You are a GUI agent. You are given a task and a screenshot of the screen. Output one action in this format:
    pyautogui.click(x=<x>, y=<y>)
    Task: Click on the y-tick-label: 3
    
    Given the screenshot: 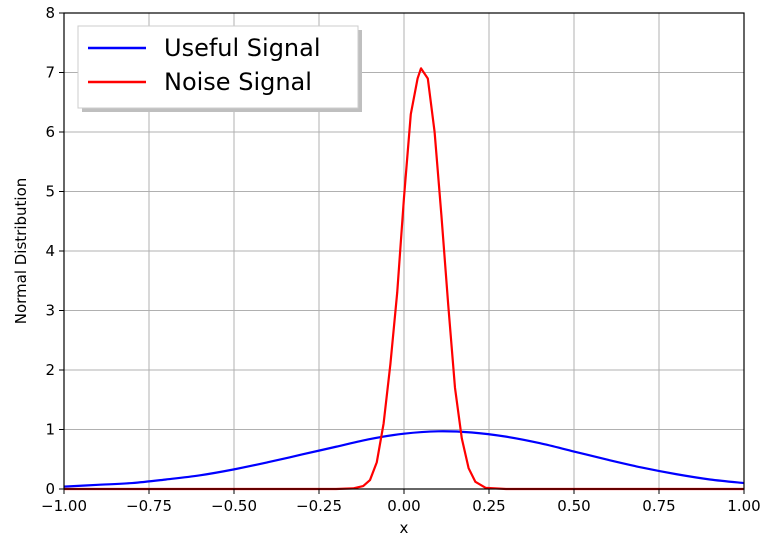 What is the action you would take?
    pyautogui.click(x=50, y=311)
    